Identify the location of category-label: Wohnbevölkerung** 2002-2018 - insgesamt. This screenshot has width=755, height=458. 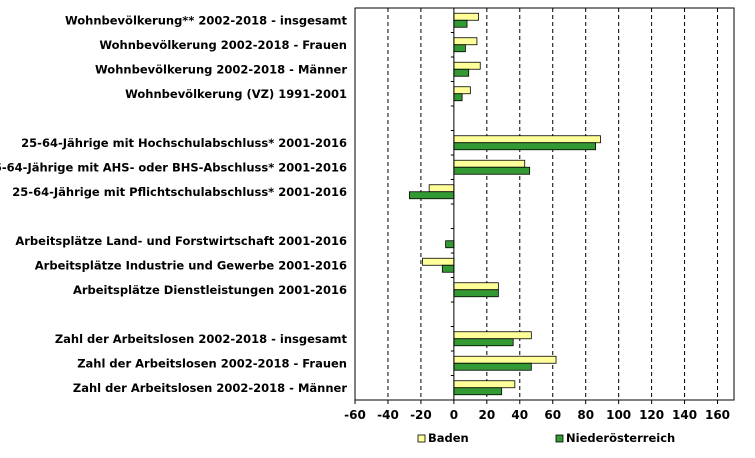
(206, 20).